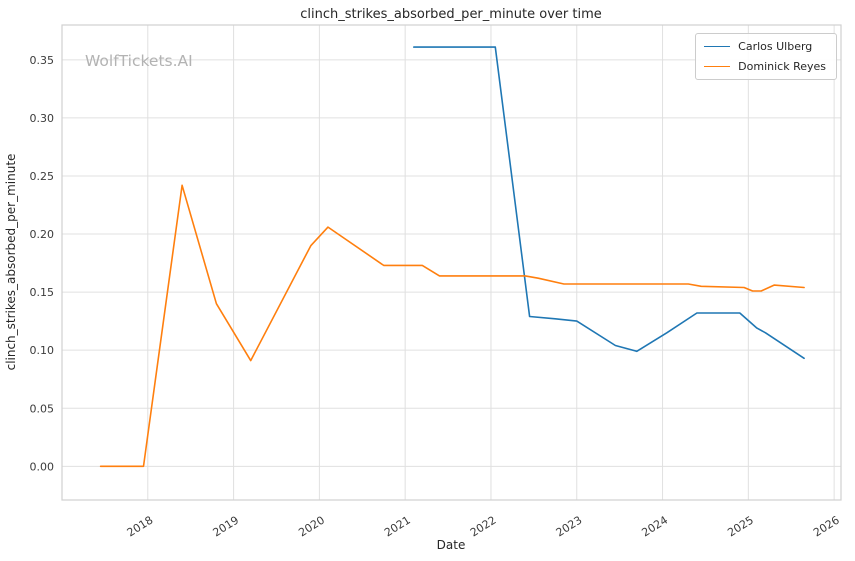 This screenshot has height=561, width=855. What do you see at coordinates (42, 234) in the screenshot?
I see `y-tick-label: 0.20` at bounding box center [42, 234].